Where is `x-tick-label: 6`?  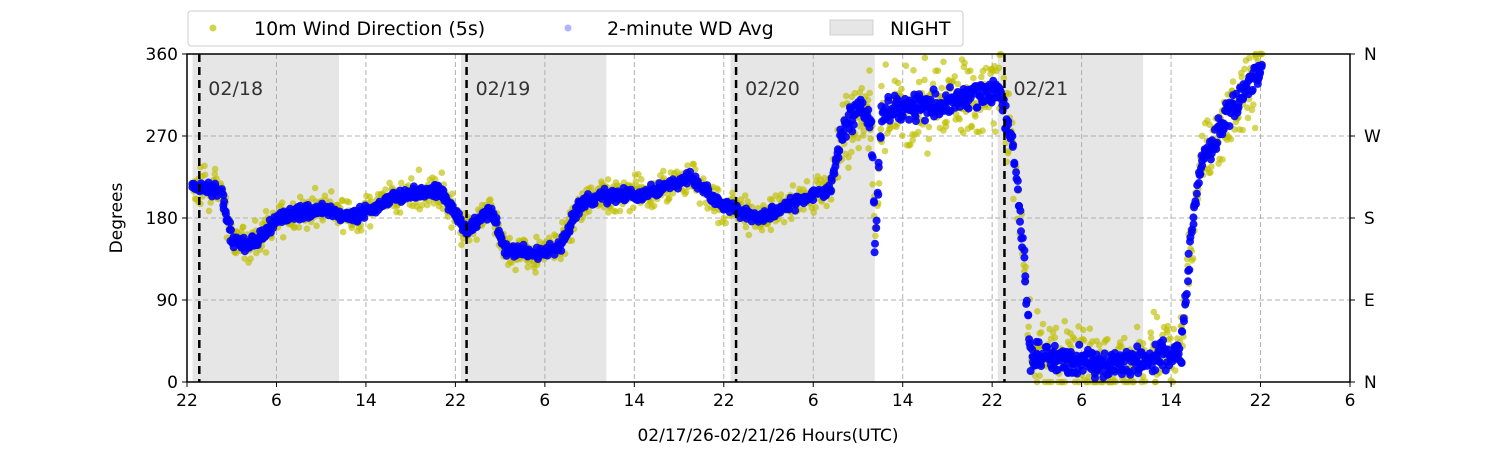 x-tick-label: 6 is located at coordinates (1081, 401).